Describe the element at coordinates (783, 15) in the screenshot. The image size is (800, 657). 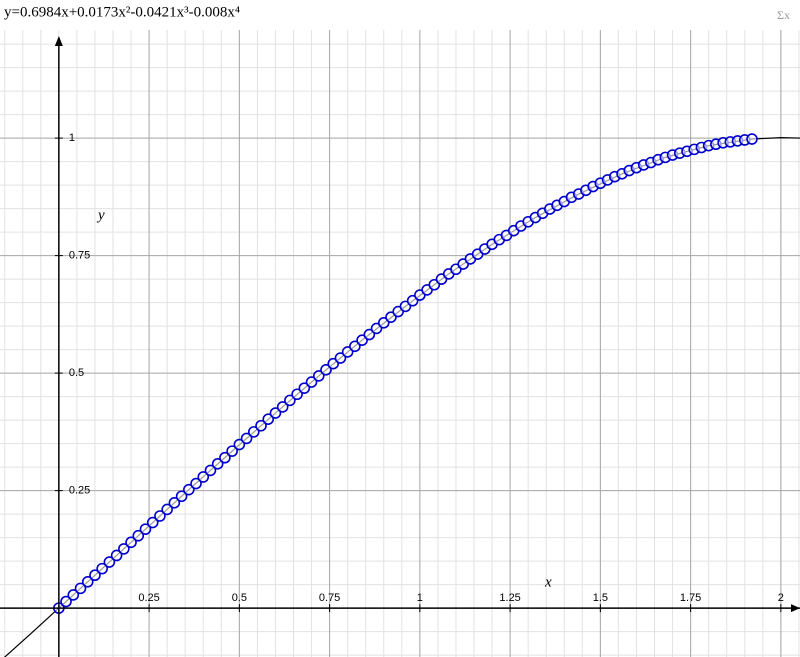
I see `toolbar-icon: Σx` at that location.